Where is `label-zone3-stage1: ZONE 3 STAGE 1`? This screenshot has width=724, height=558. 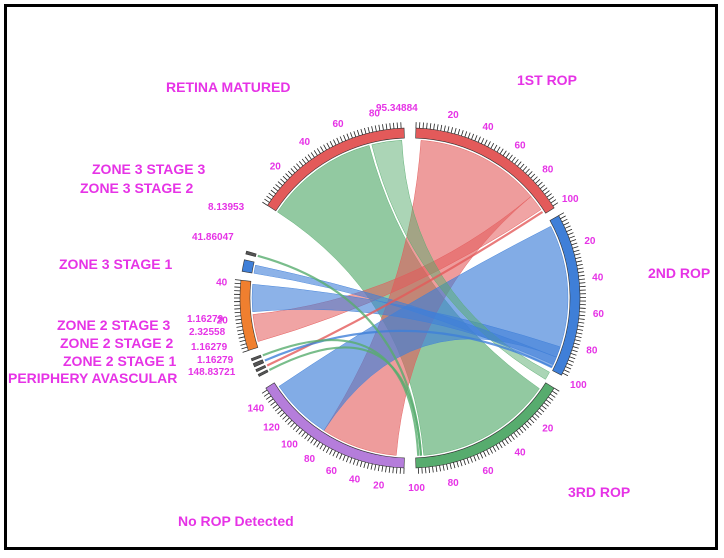 label-zone3-stage1: ZONE 3 STAGE 1 is located at coordinates (116, 264).